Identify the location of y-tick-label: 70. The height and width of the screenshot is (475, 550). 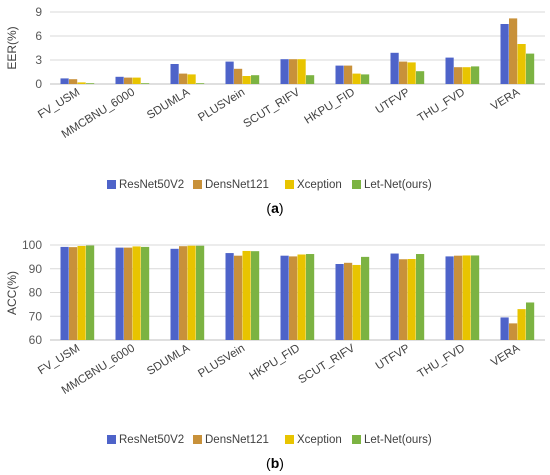
(36, 316).